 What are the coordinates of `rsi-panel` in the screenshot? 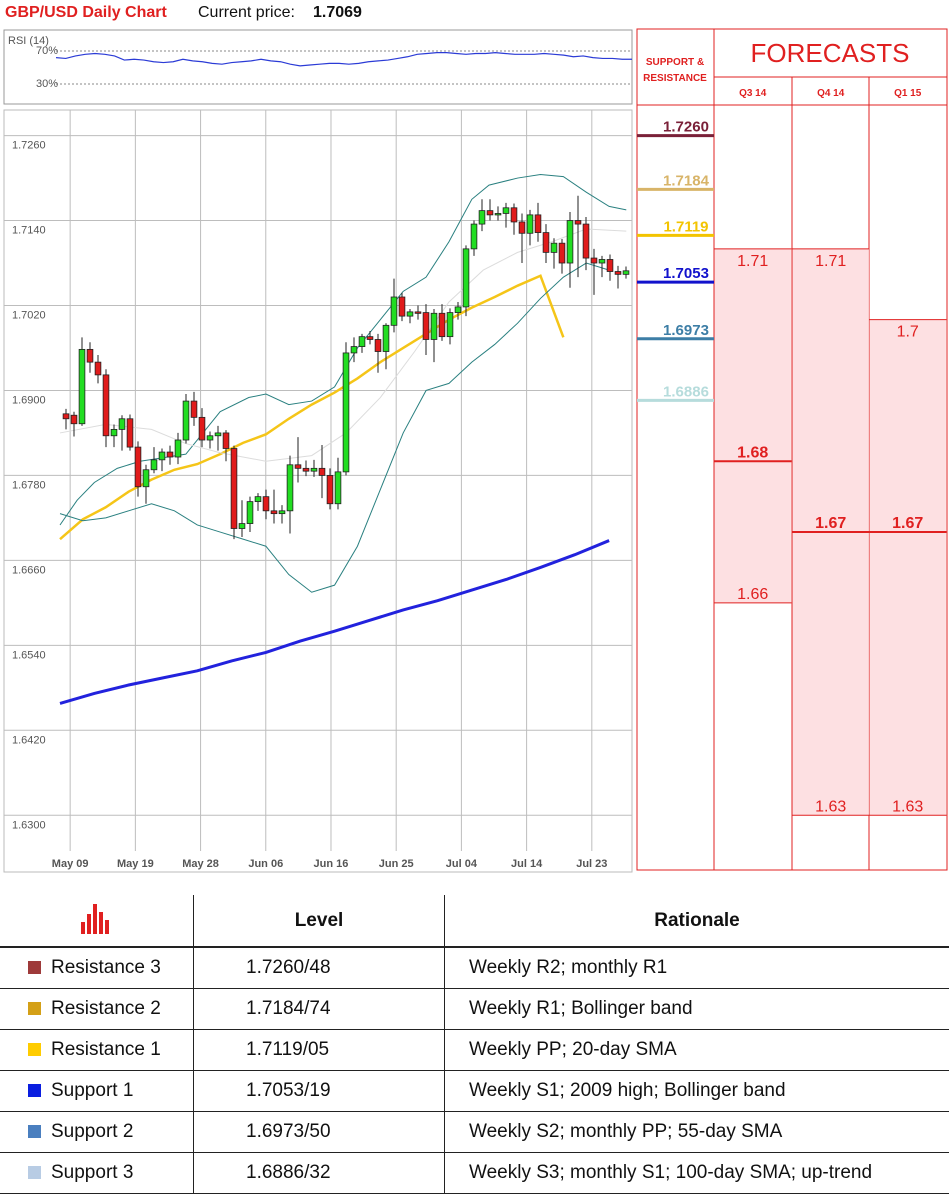 It's located at (318, 67).